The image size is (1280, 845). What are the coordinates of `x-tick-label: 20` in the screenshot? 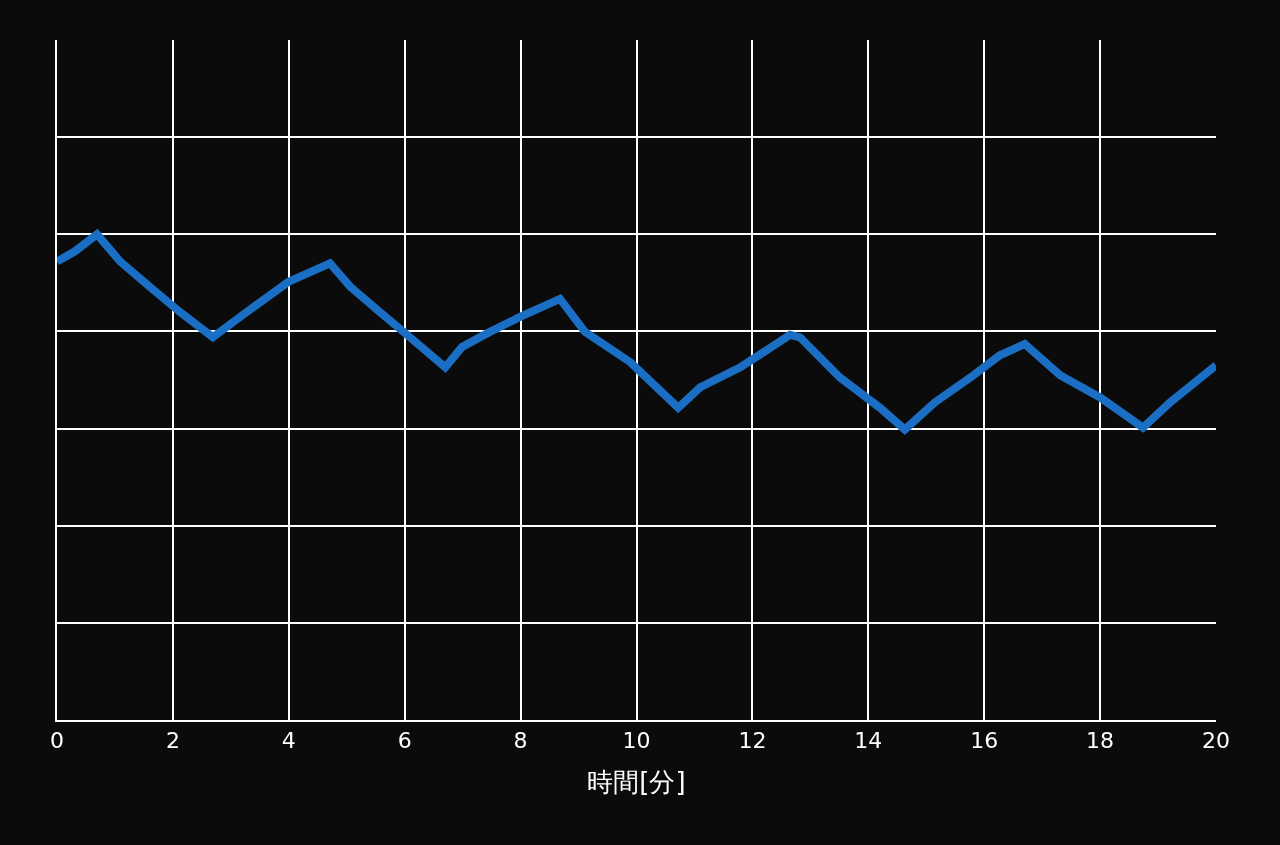 It's located at (1216, 741).